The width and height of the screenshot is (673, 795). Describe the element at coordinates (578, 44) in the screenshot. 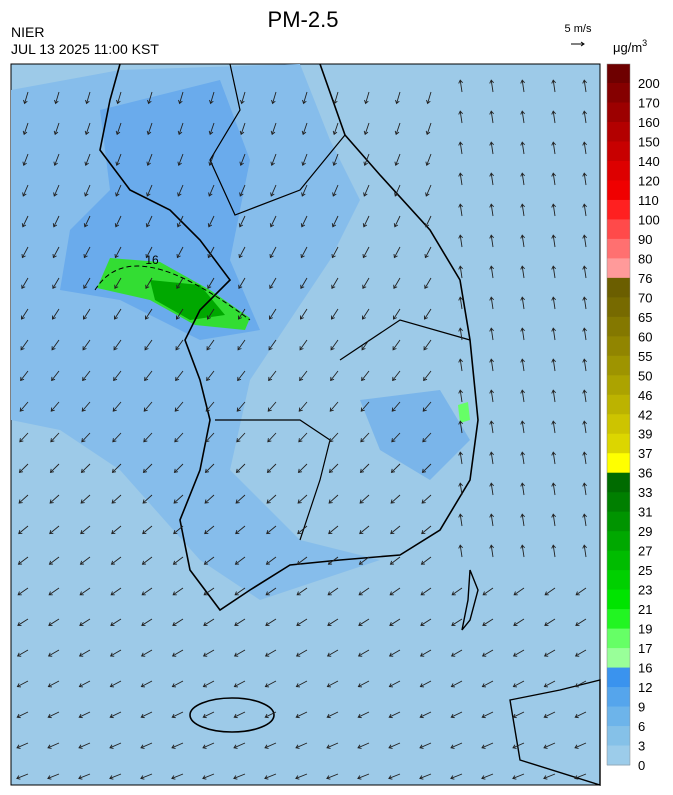

I see `wind-scale-arrow` at that location.